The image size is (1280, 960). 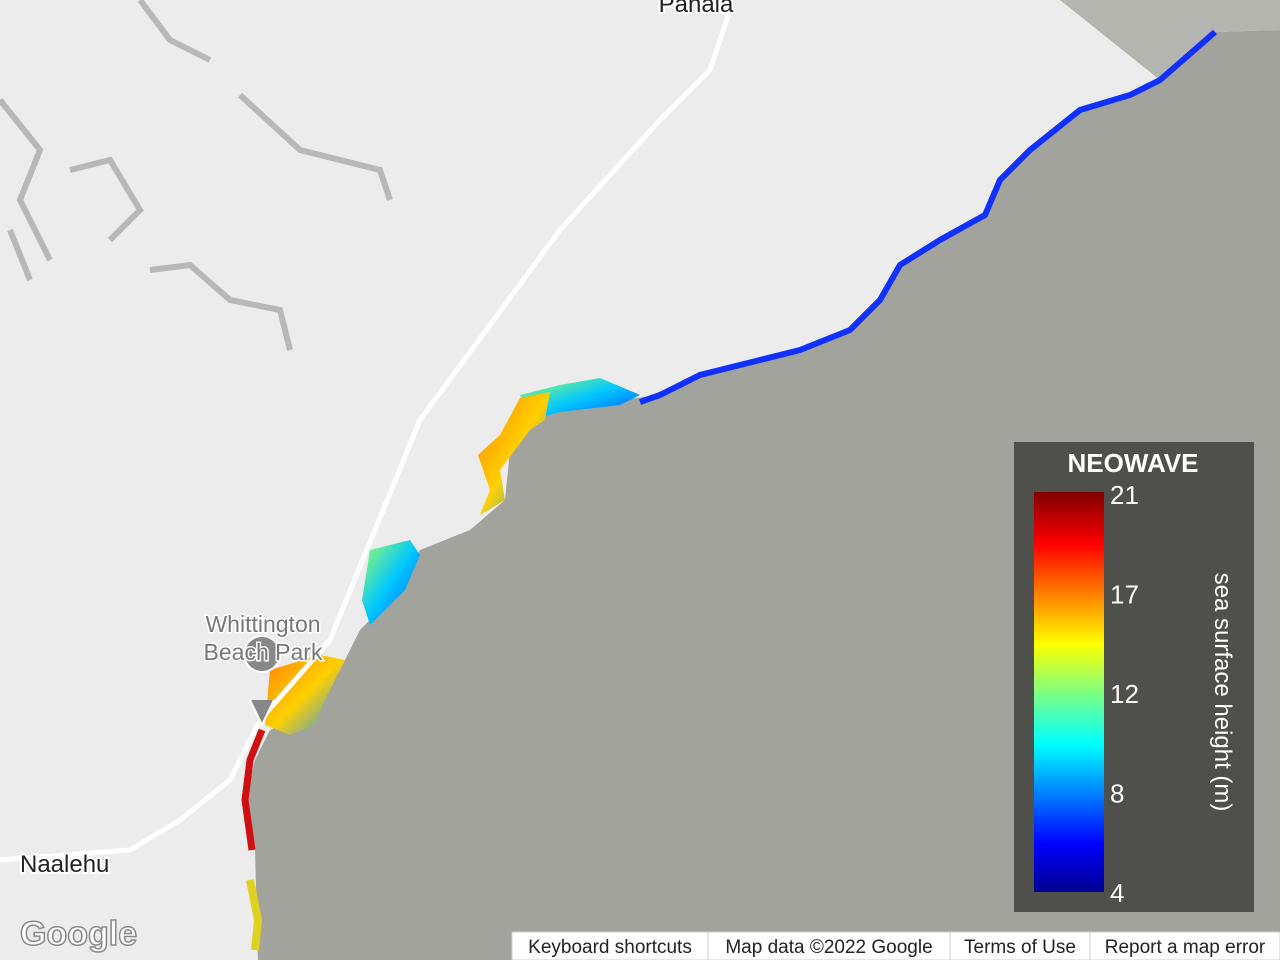 I want to click on footer-link: Terms of Use, so click(x=1020, y=947).